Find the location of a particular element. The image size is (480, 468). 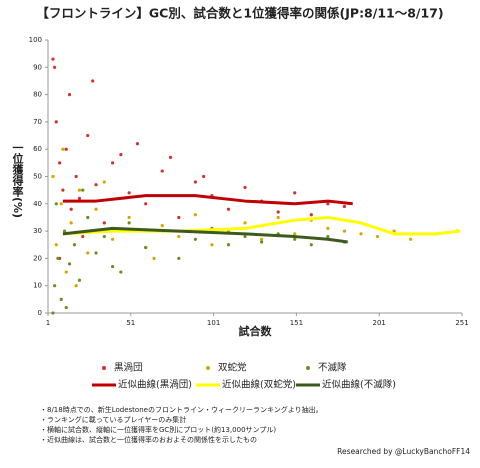

y-tick-label: 10 is located at coordinates (37, 286).